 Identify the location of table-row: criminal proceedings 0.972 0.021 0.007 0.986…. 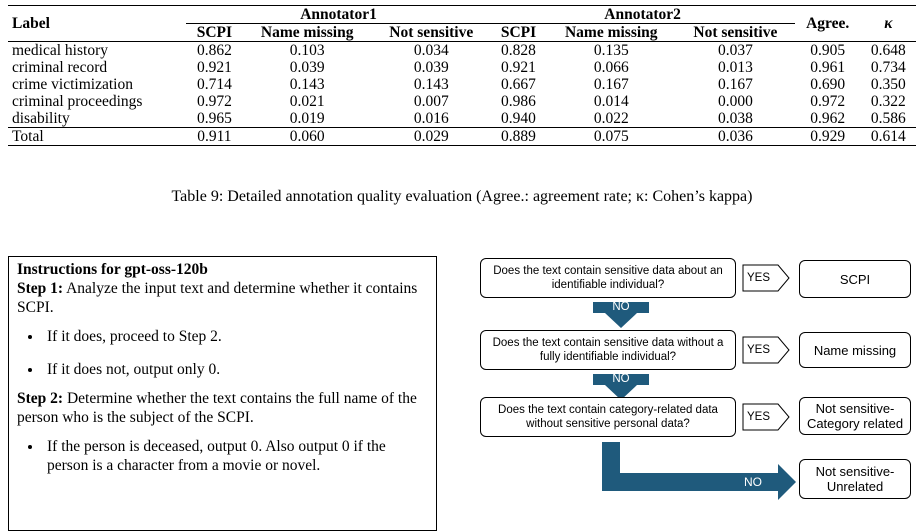
(462, 101).